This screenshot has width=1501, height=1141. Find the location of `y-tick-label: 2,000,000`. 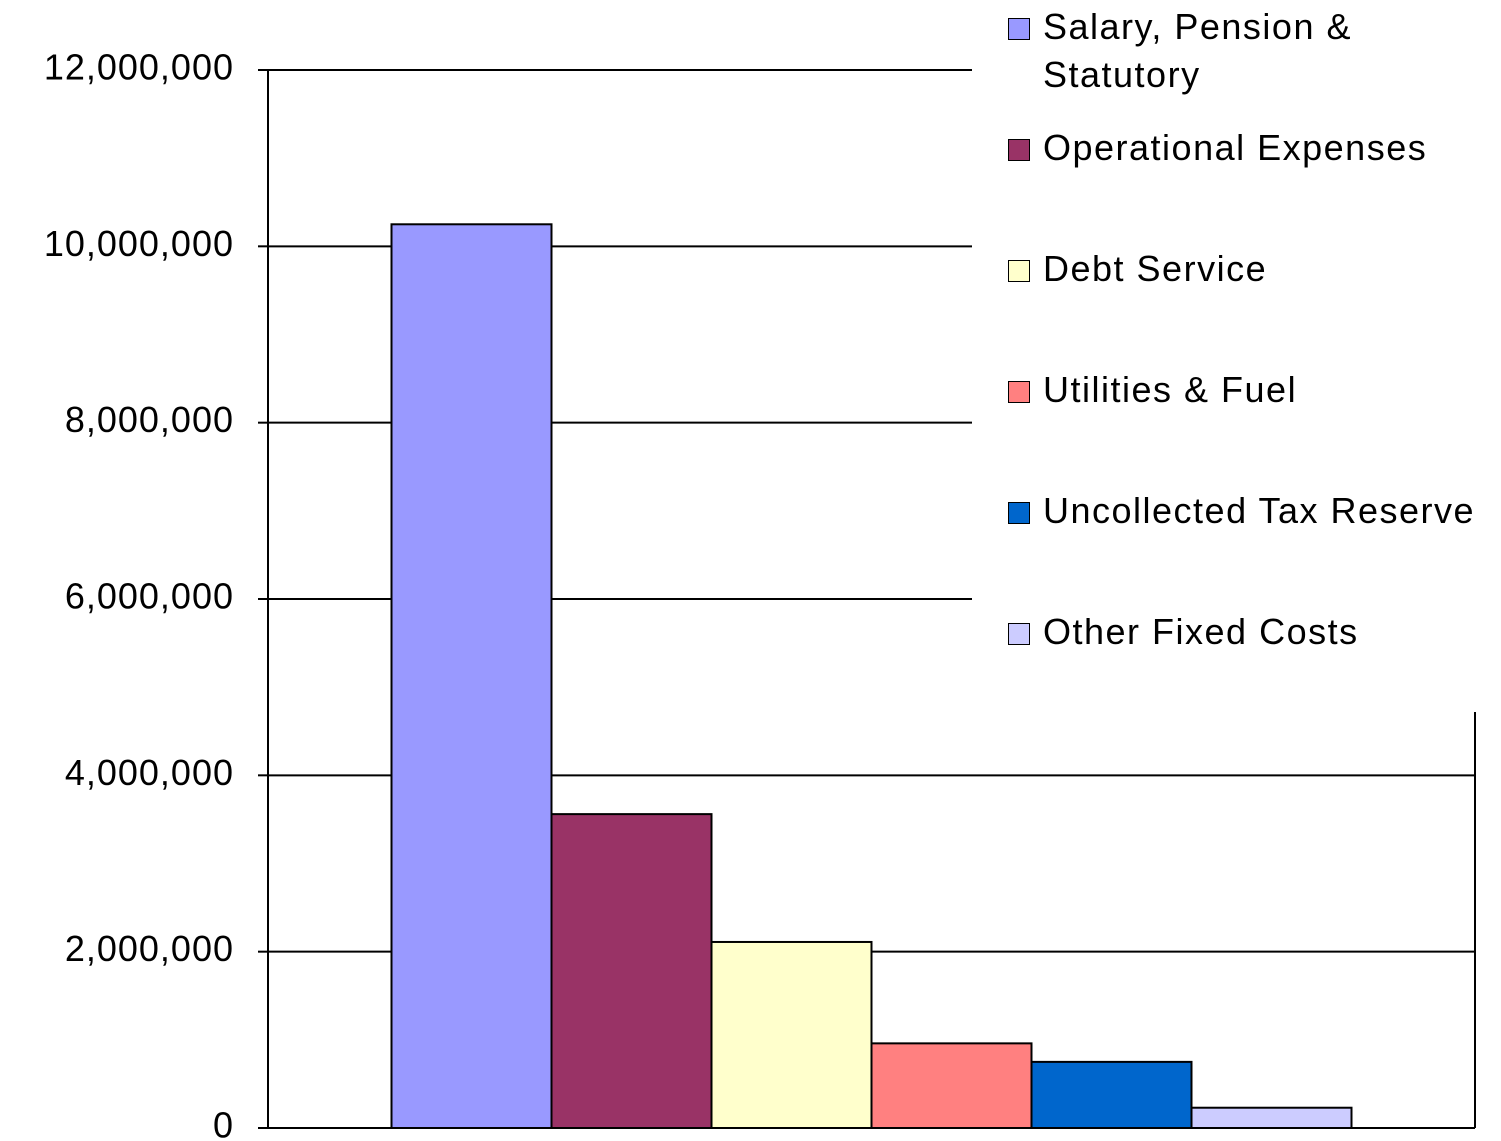

y-tick-label: 2,000,000 is located at coordinates (149, 948).